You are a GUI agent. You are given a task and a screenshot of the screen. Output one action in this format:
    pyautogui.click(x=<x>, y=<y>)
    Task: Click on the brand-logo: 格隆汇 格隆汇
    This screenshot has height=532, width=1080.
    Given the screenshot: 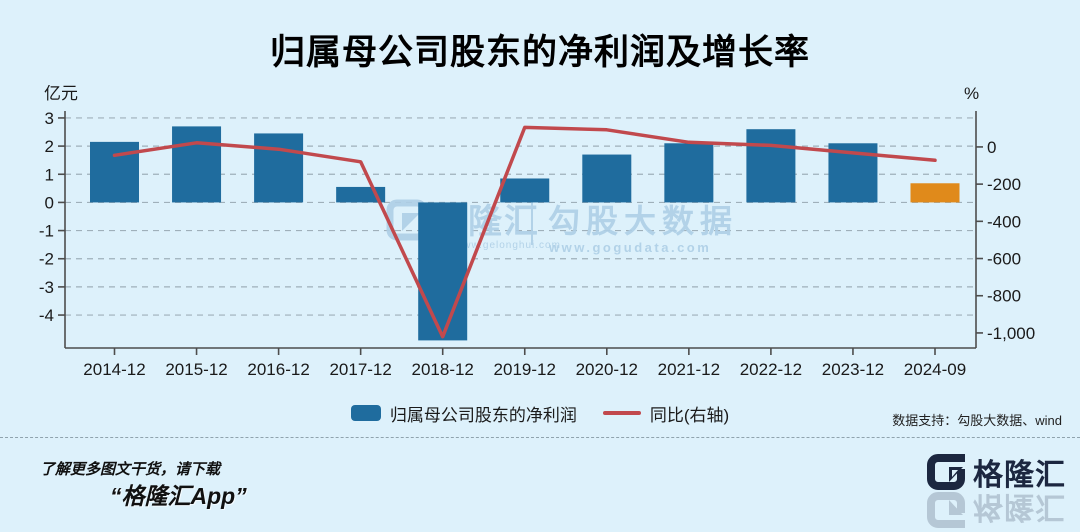 What is the action you would take?
    pyautogui.click(x=986, y=489)
    